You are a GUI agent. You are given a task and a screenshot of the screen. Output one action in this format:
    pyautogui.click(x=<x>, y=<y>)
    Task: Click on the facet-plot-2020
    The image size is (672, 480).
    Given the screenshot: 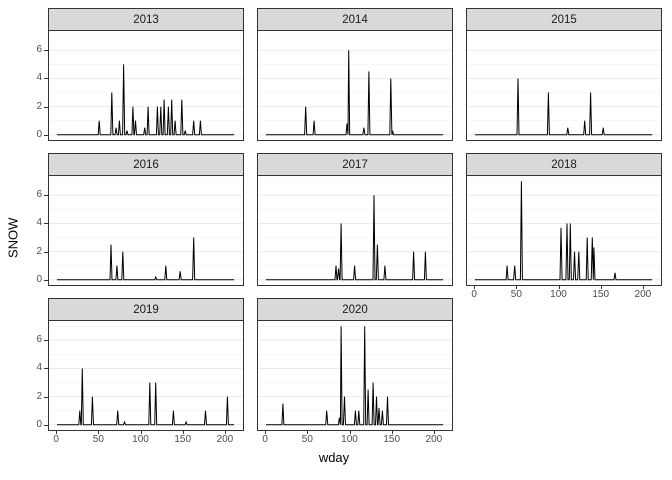 What is the action you would take?
    pyautogui.click(x=355, y=375)
    